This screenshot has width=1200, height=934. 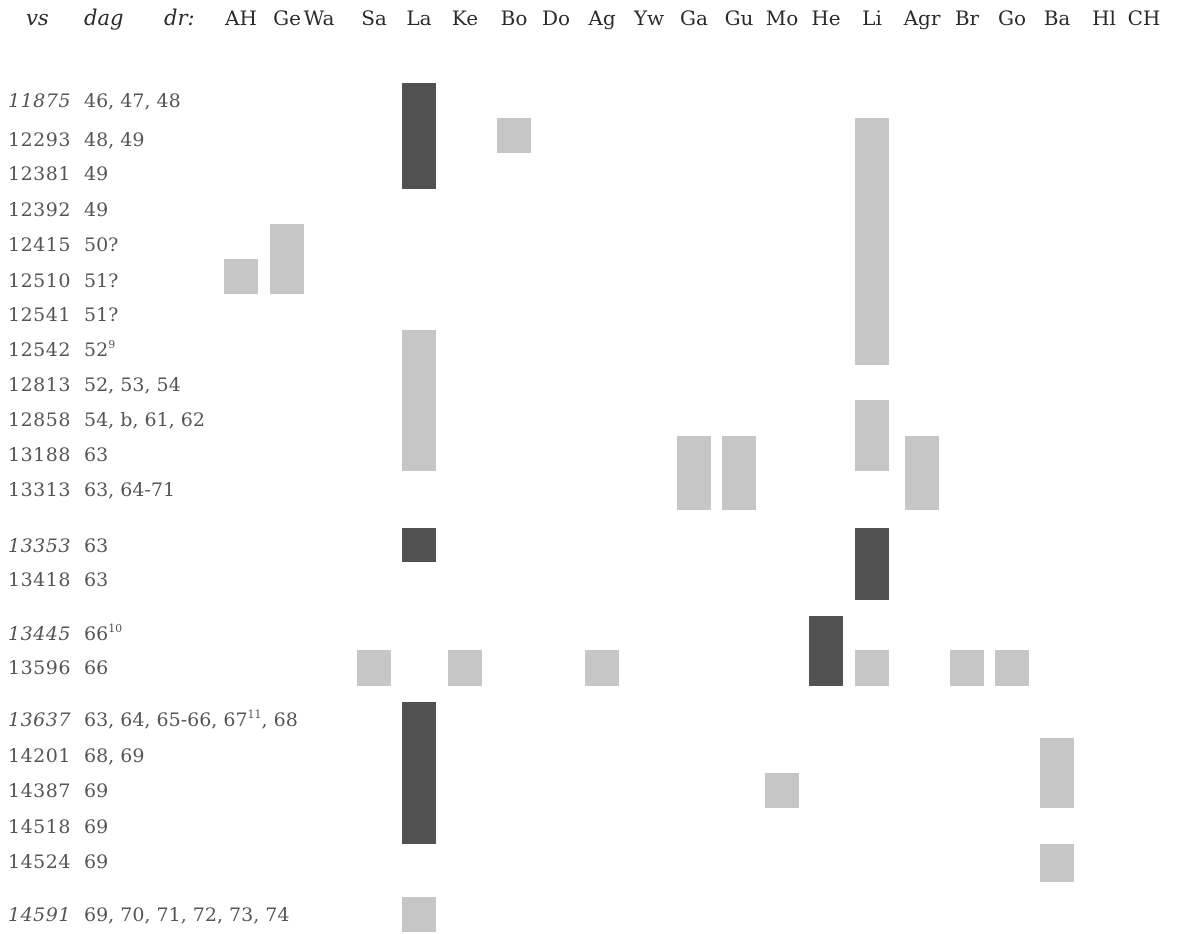 I want to click on cell-gu-light, so click(x=739, y=473).